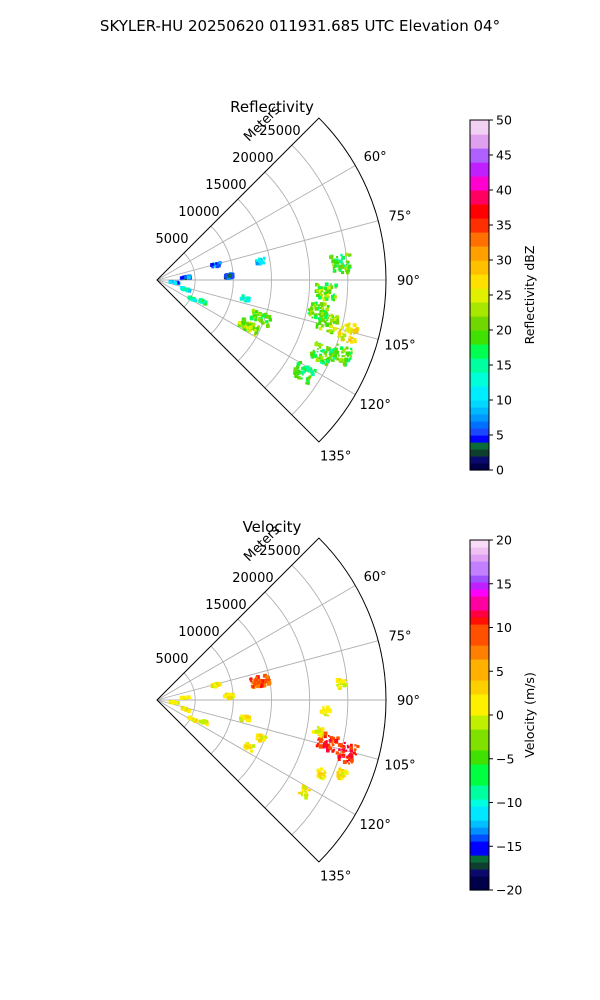  I want to click on angular-gridline, so click(256, 757).